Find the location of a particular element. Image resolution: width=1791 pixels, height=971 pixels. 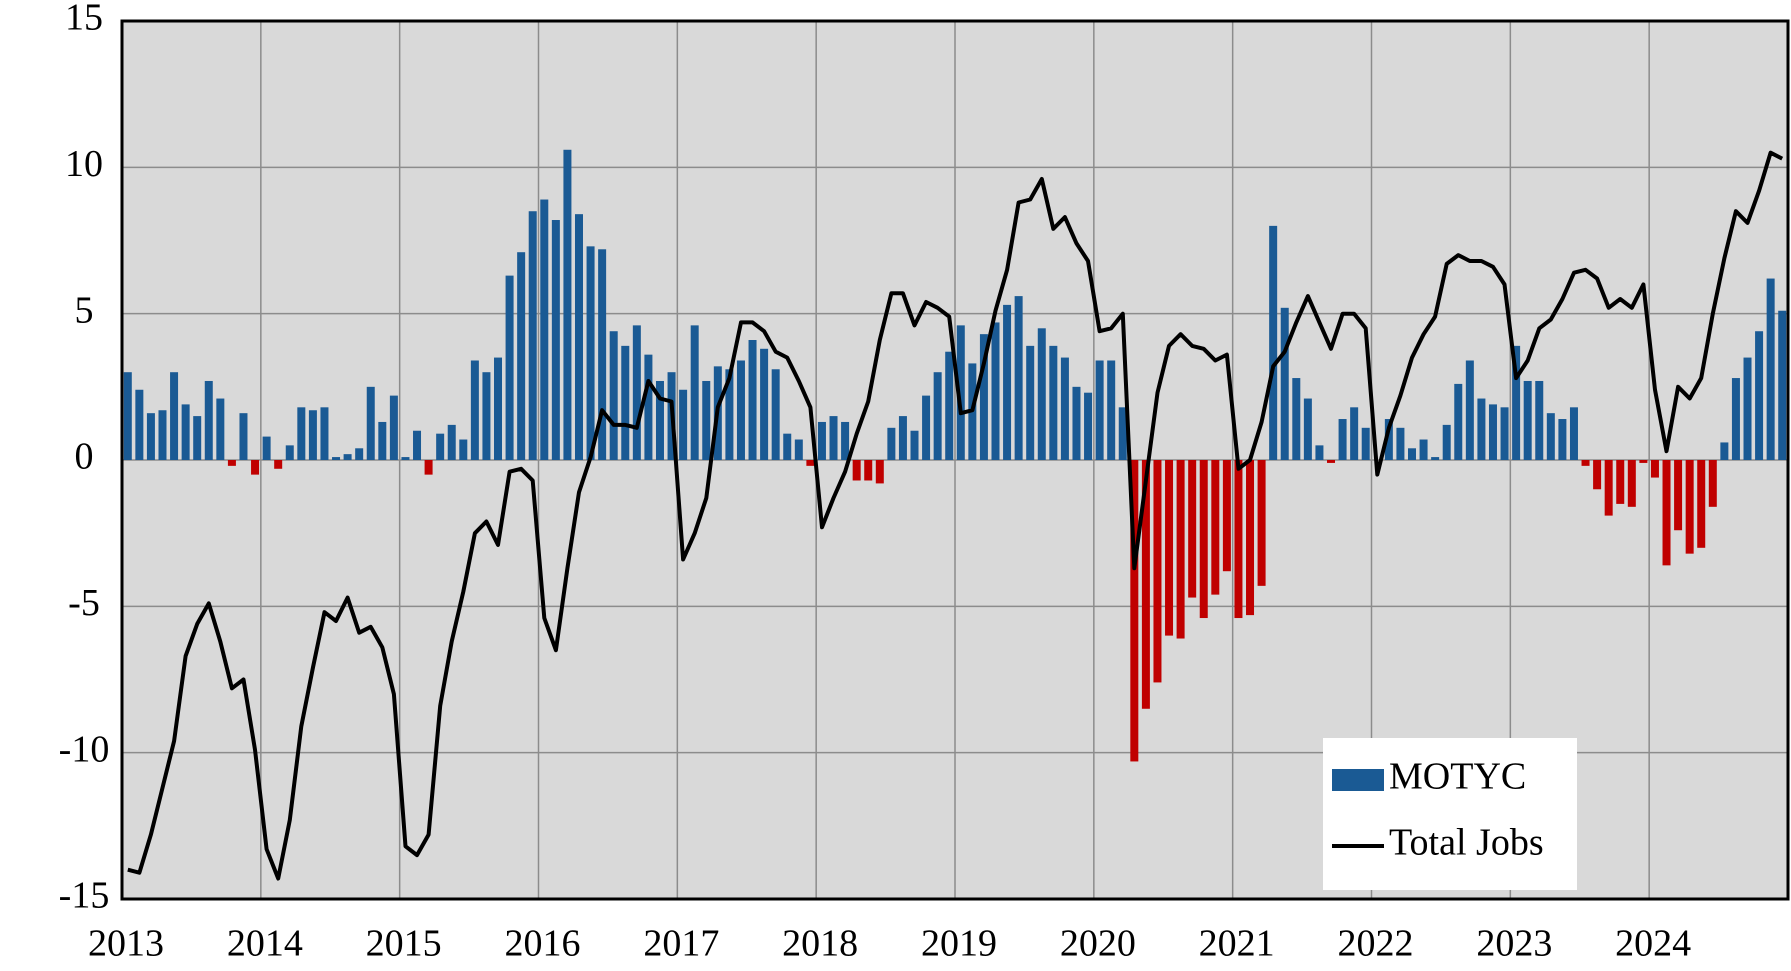

x-tick-label: 2020 is located at coordinates (1098, 944).